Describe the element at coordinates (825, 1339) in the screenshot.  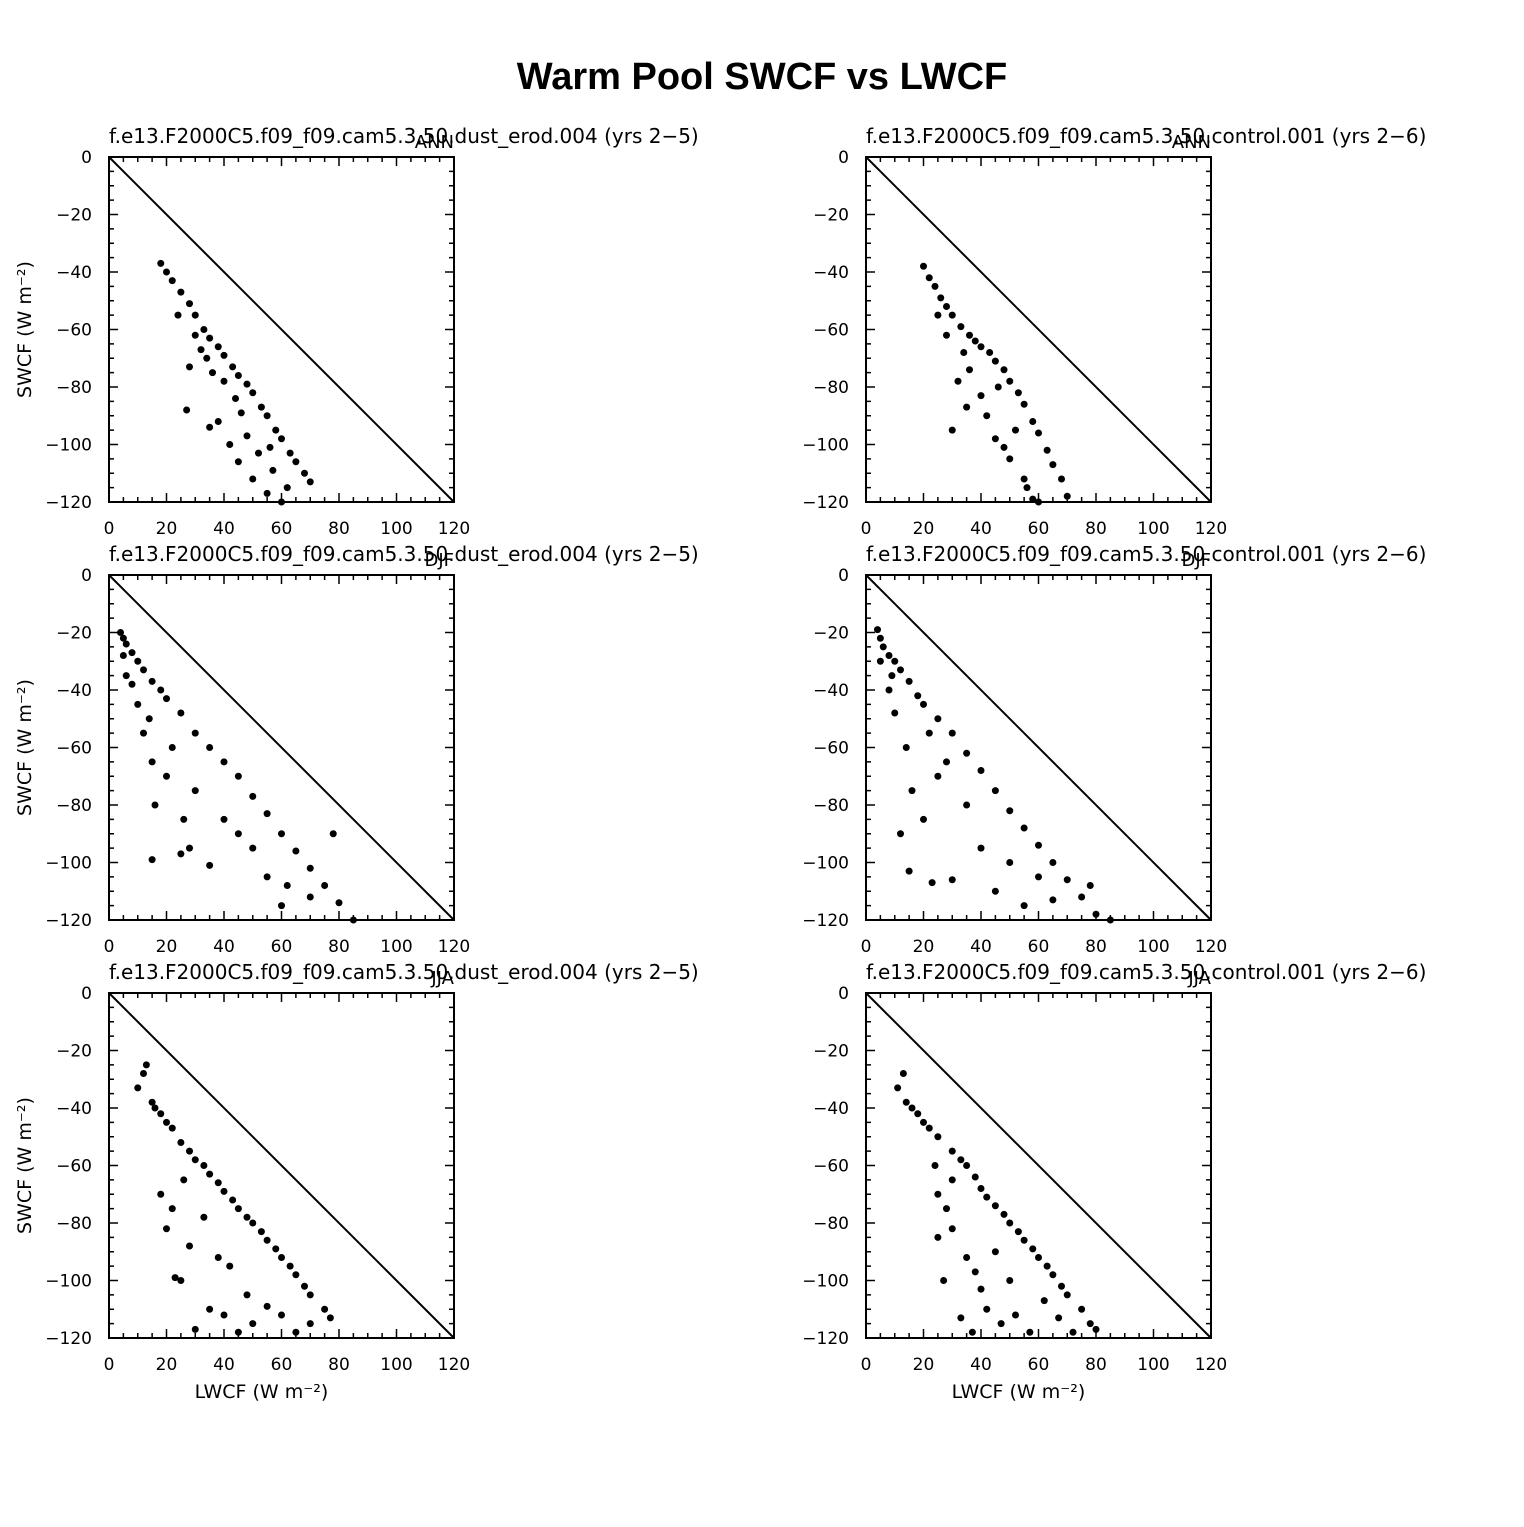
I see `y-tick-label: −120` at that location.